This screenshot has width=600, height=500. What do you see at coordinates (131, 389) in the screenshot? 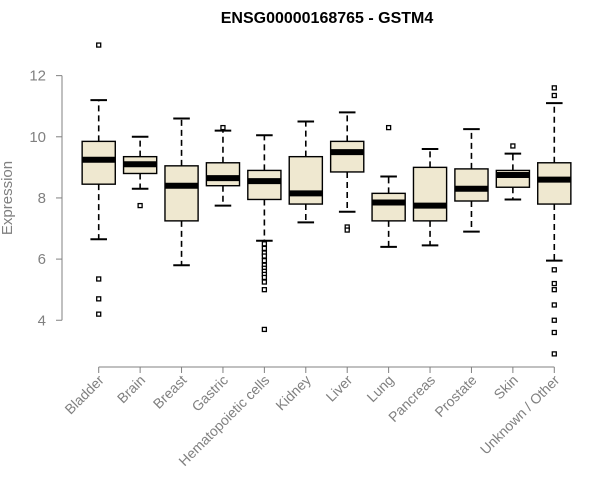
I see `x-tick-label: Brain` at bounding box center [131, 389].